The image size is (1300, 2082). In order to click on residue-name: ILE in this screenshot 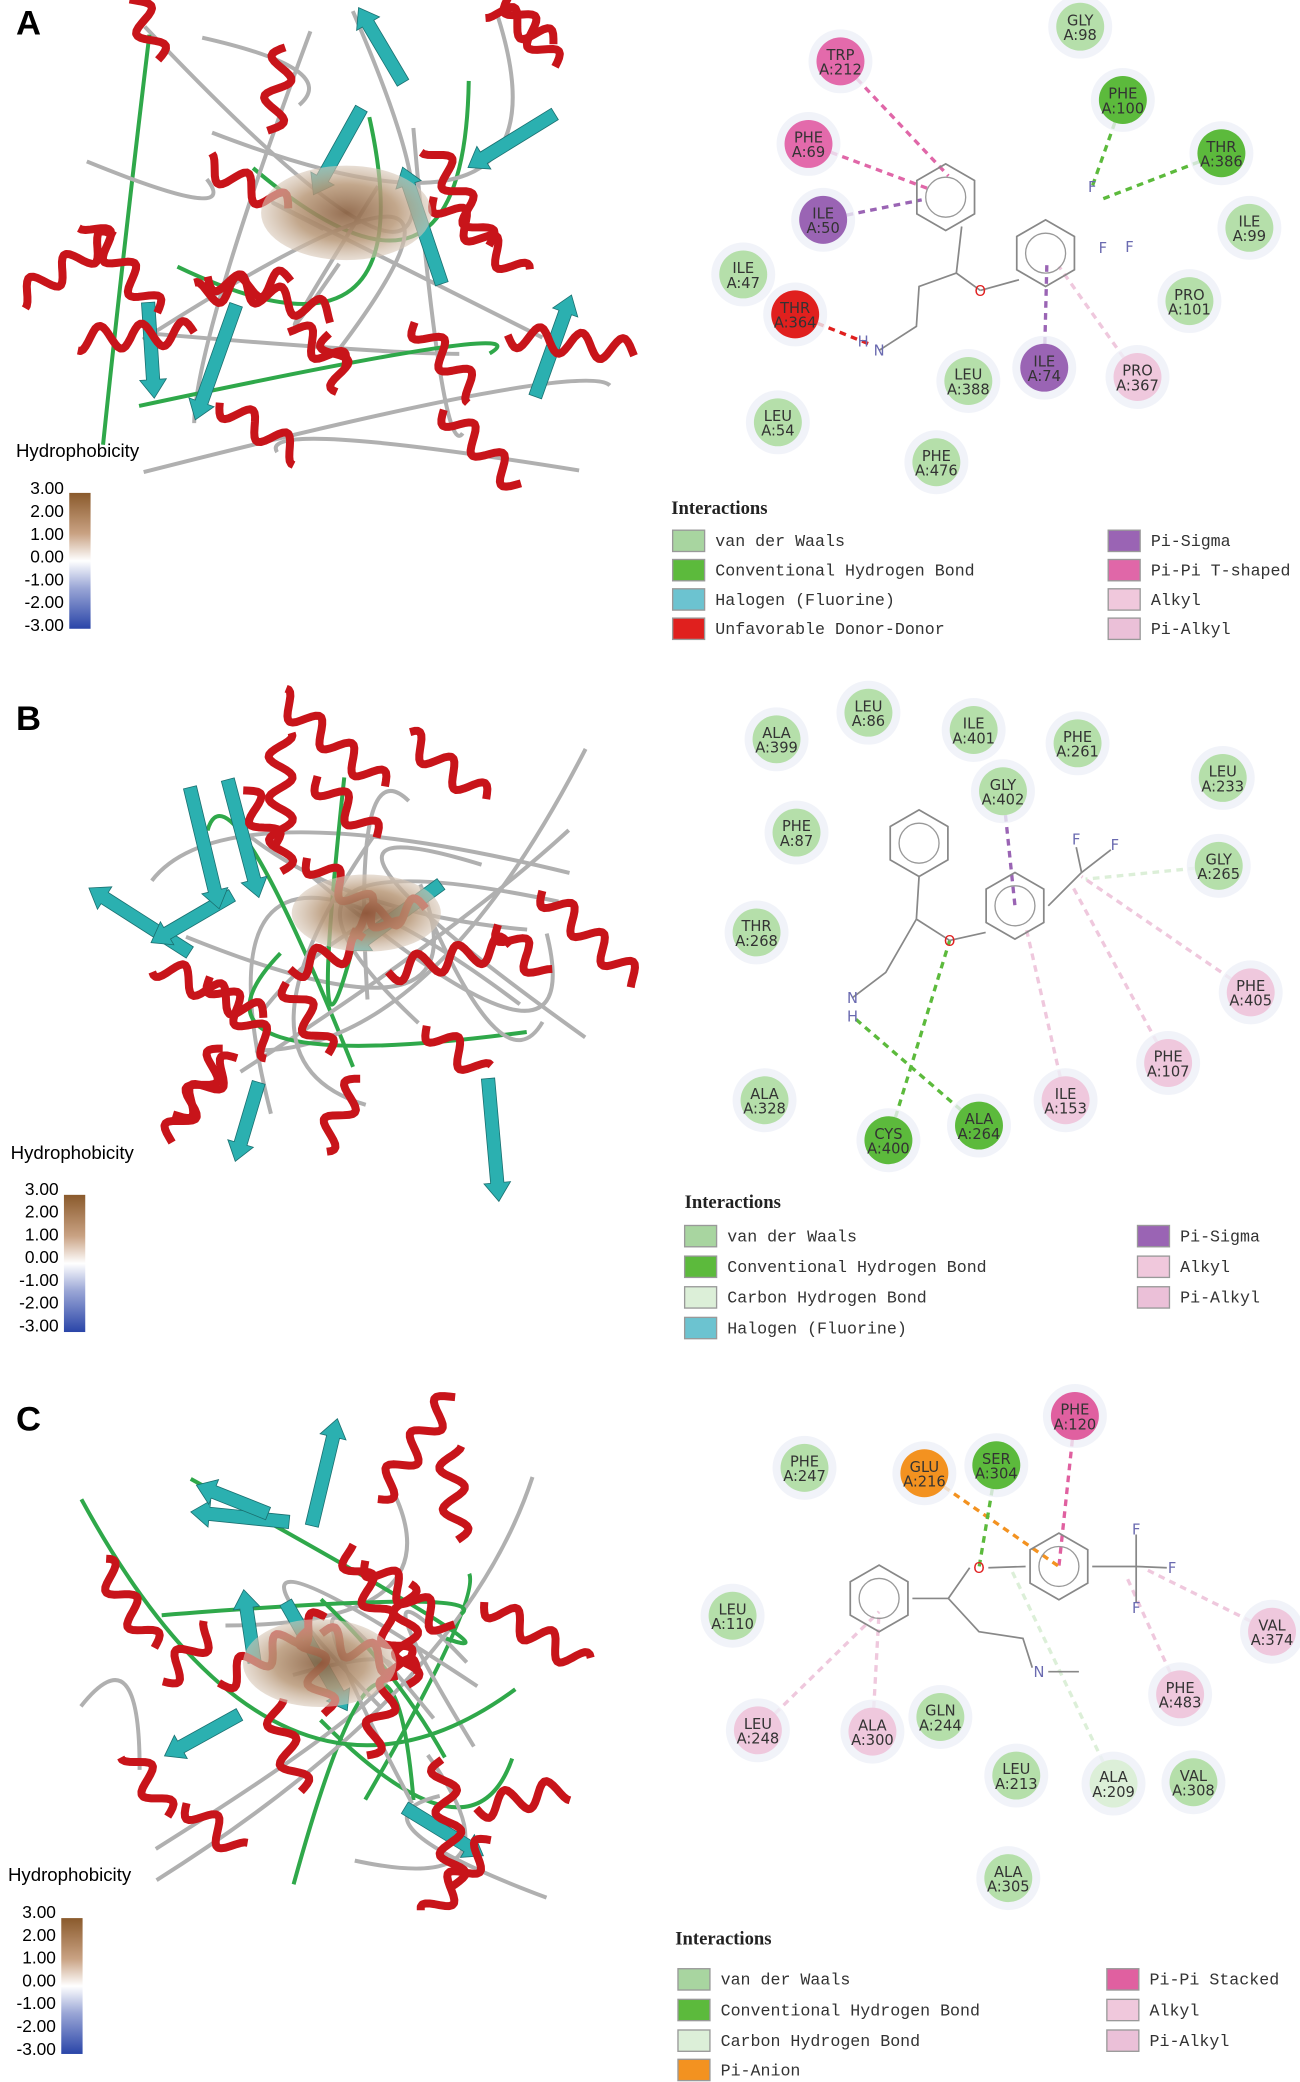, I will do `click(1066, 1094)`.